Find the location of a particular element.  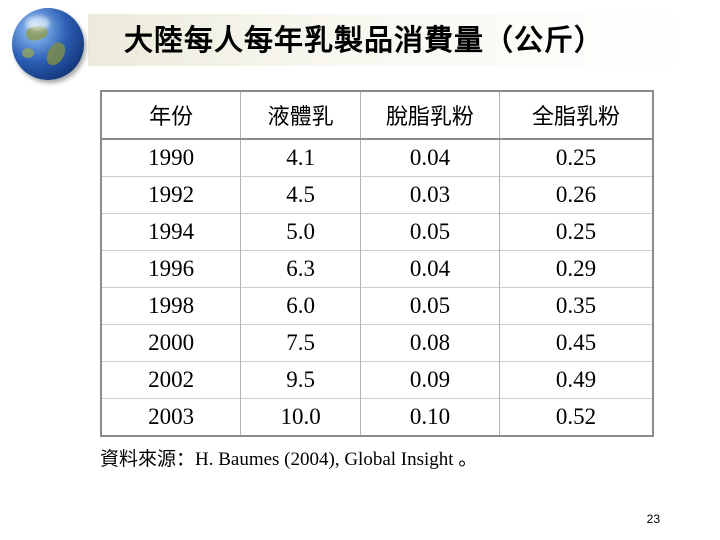

cell-skim-powder: 0.08 is located at coordinates (429, 343).